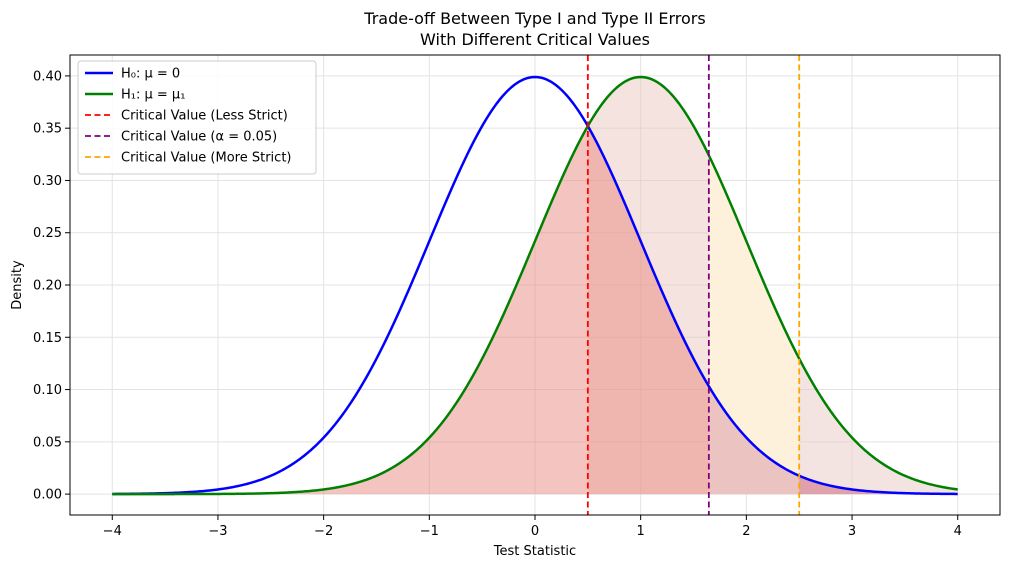 The image size is (1010, 568). Describe the element at coordinates (204, 116) in the screenshot. I see `legend-entry-label: Critical Value (Less Strict)` at that location.